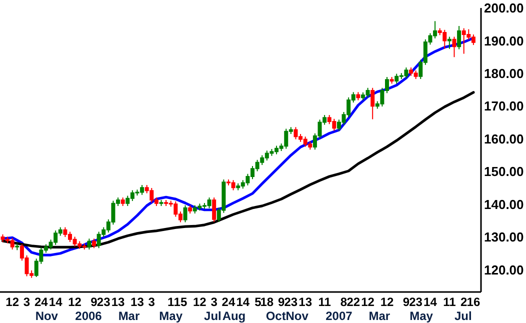  I want to click on x-tick-label: 2, so click(464, 302).